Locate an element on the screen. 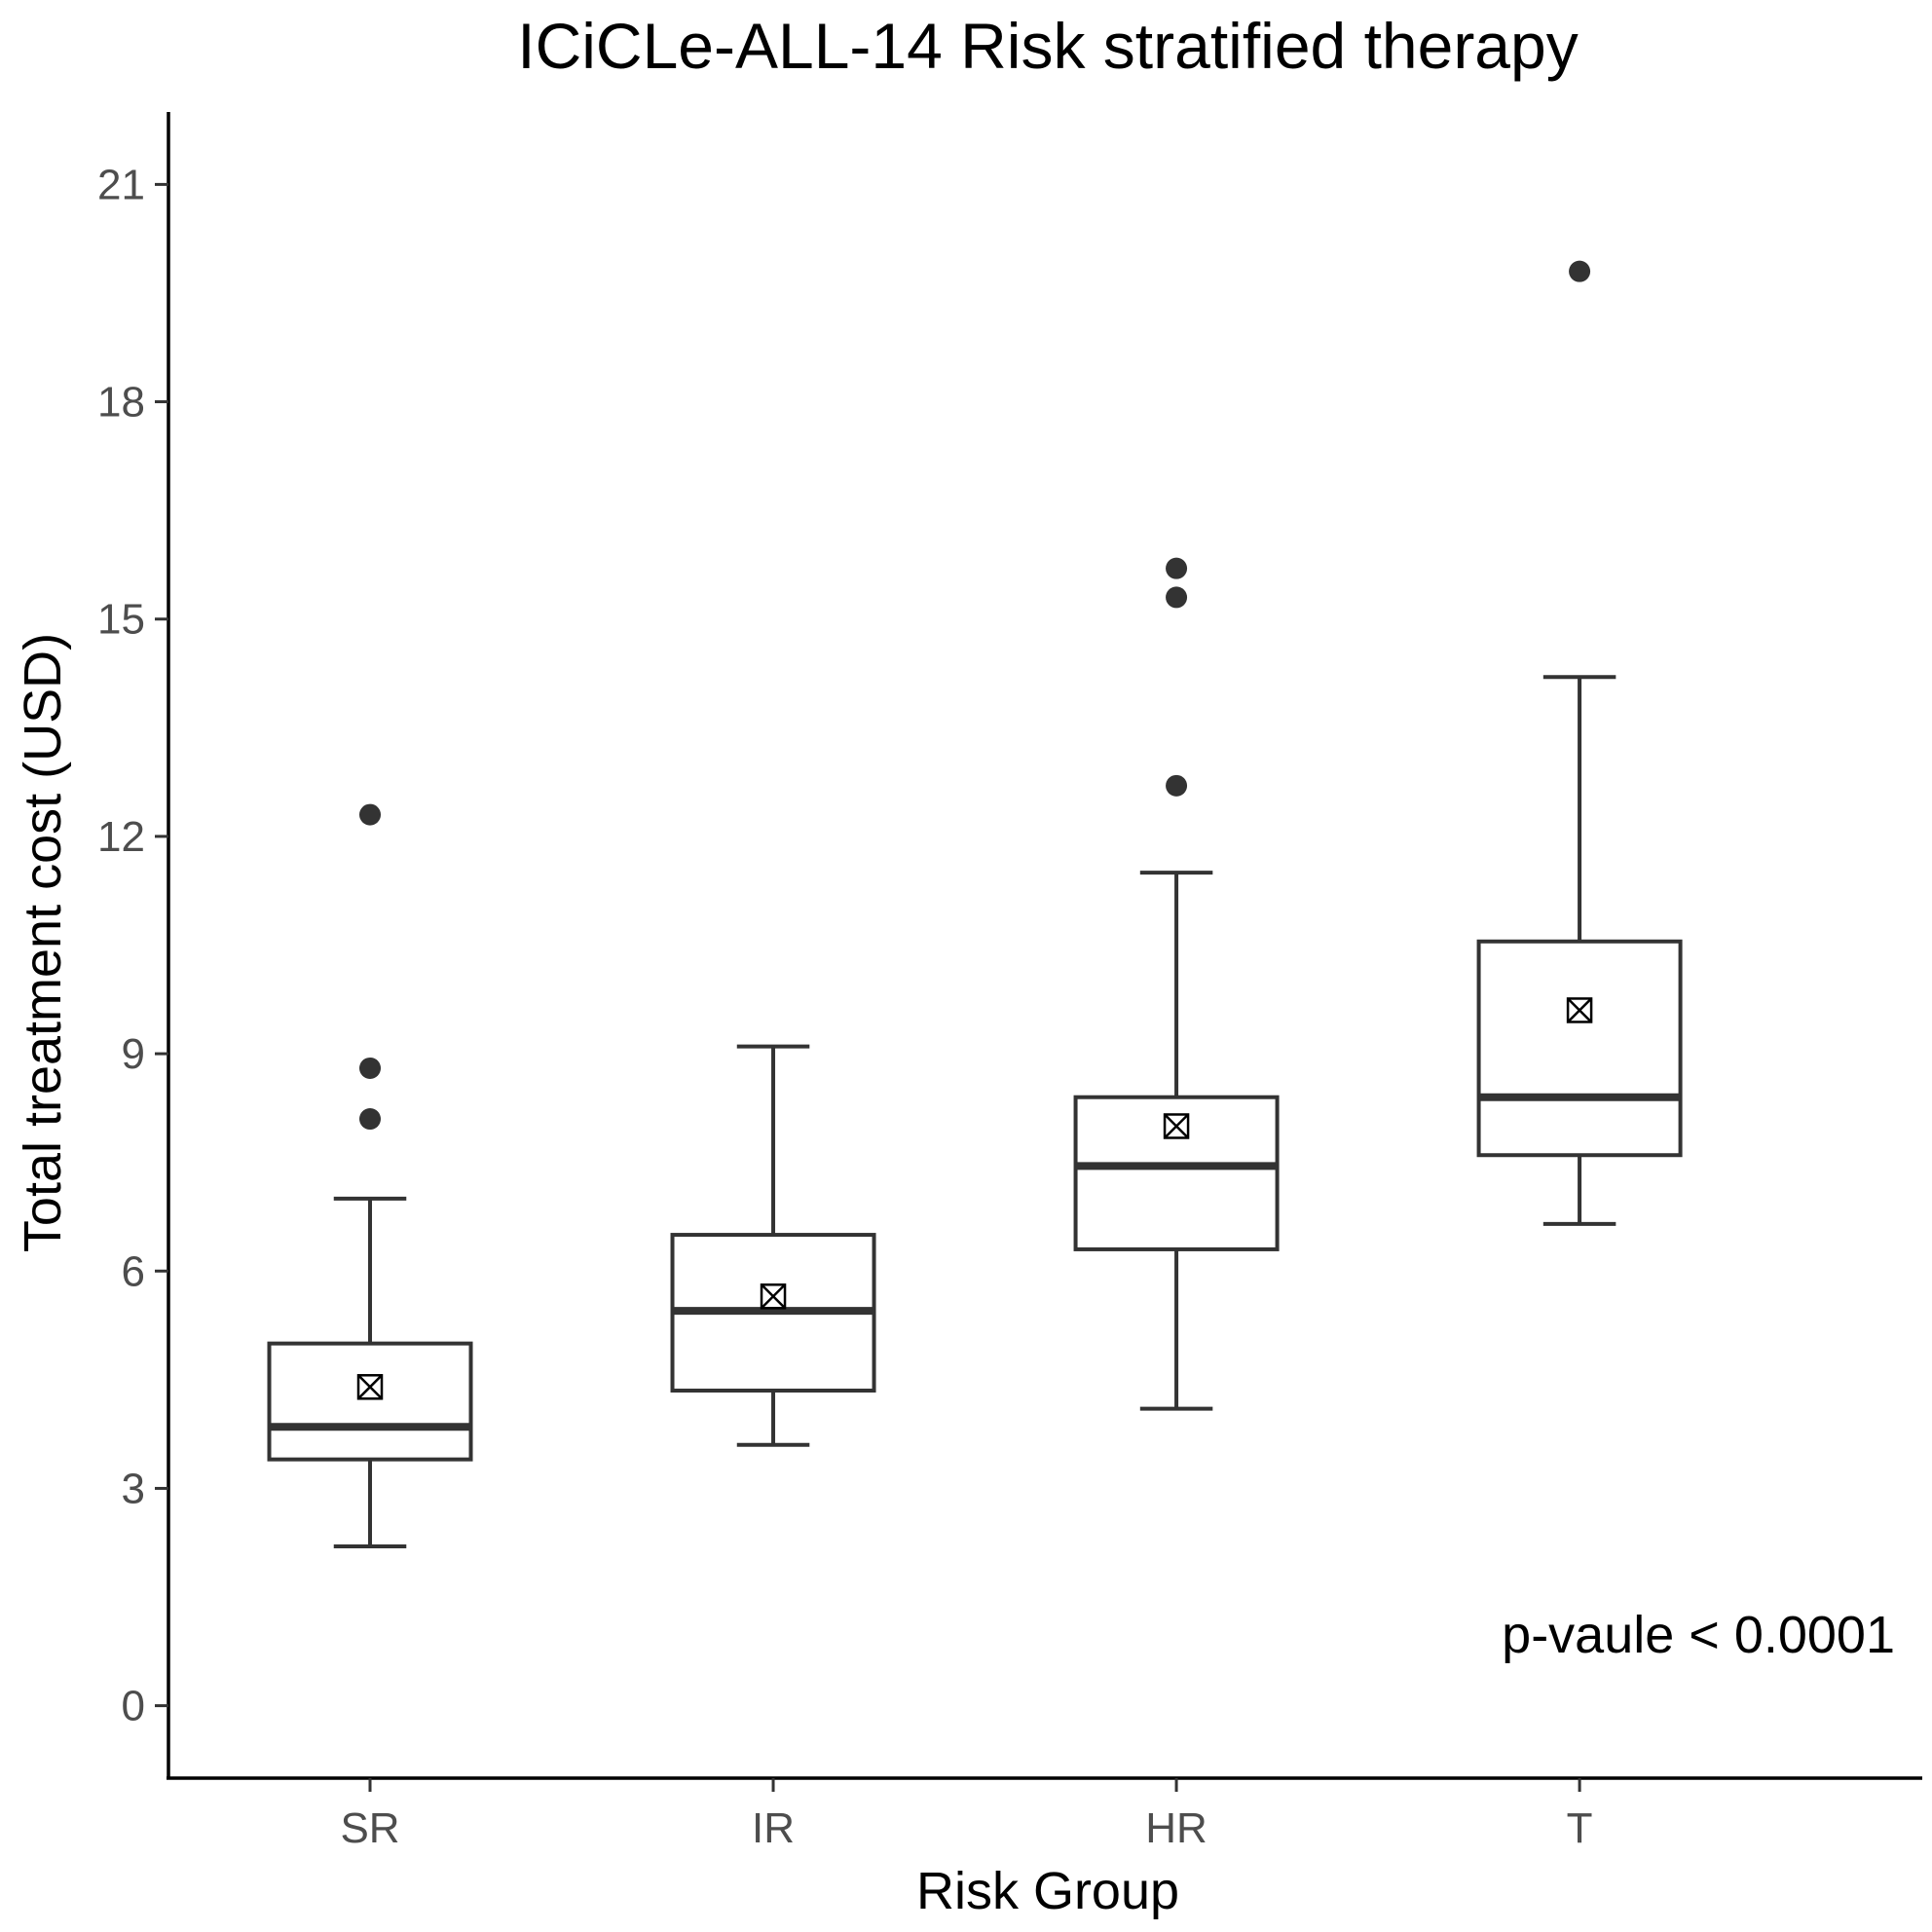  box-group-sr is located at coordinates (370, 1175).